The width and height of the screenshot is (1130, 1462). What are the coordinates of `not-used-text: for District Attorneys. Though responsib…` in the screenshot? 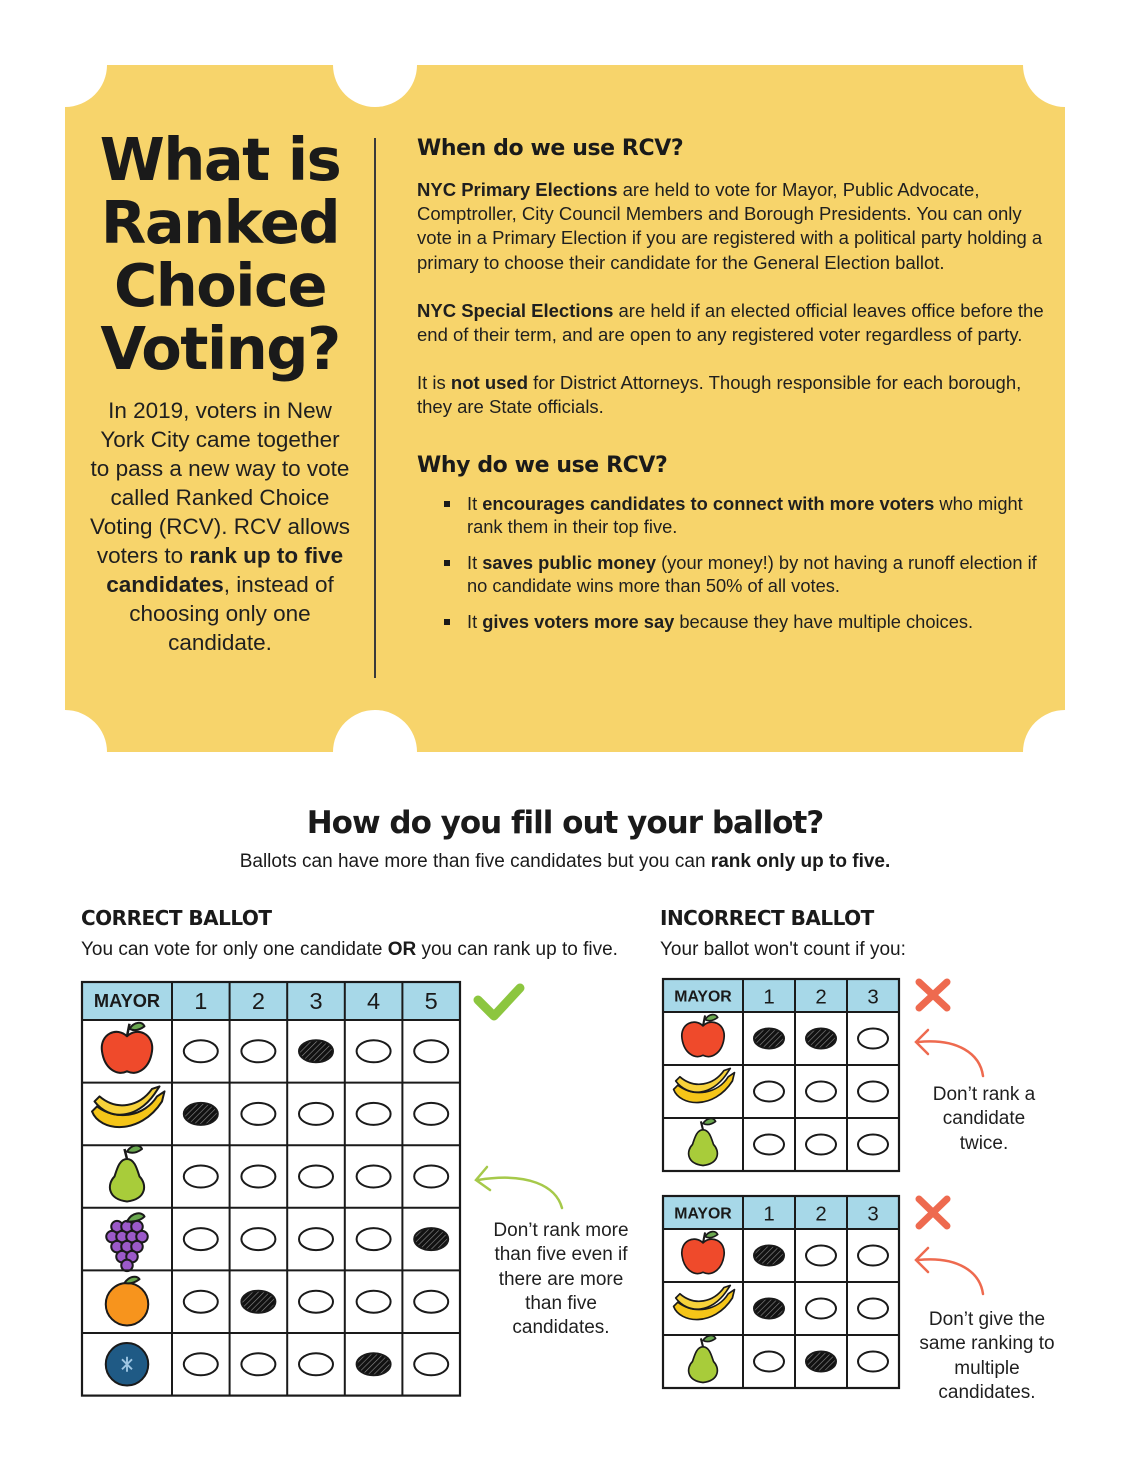 It's located at (719, 395).